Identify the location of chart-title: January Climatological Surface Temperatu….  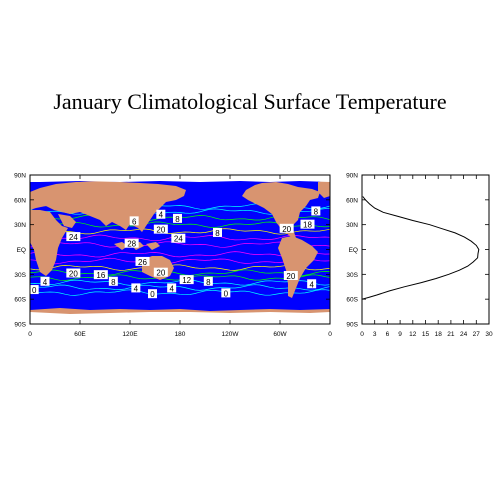
(249, 101).